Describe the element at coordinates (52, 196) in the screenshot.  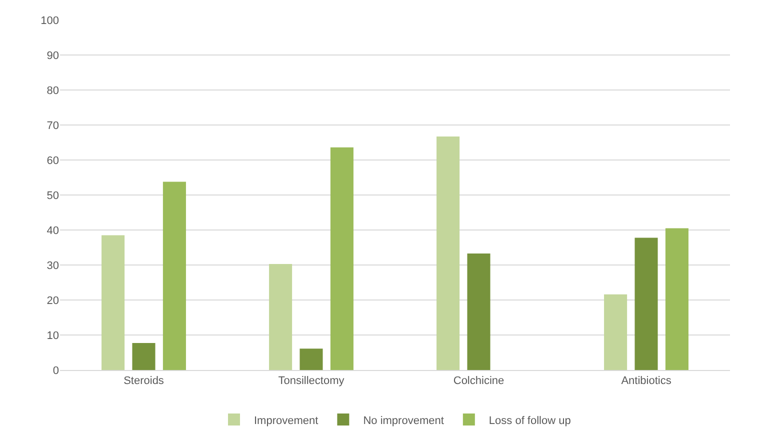
I see `y-tick-label: 50` at that location.